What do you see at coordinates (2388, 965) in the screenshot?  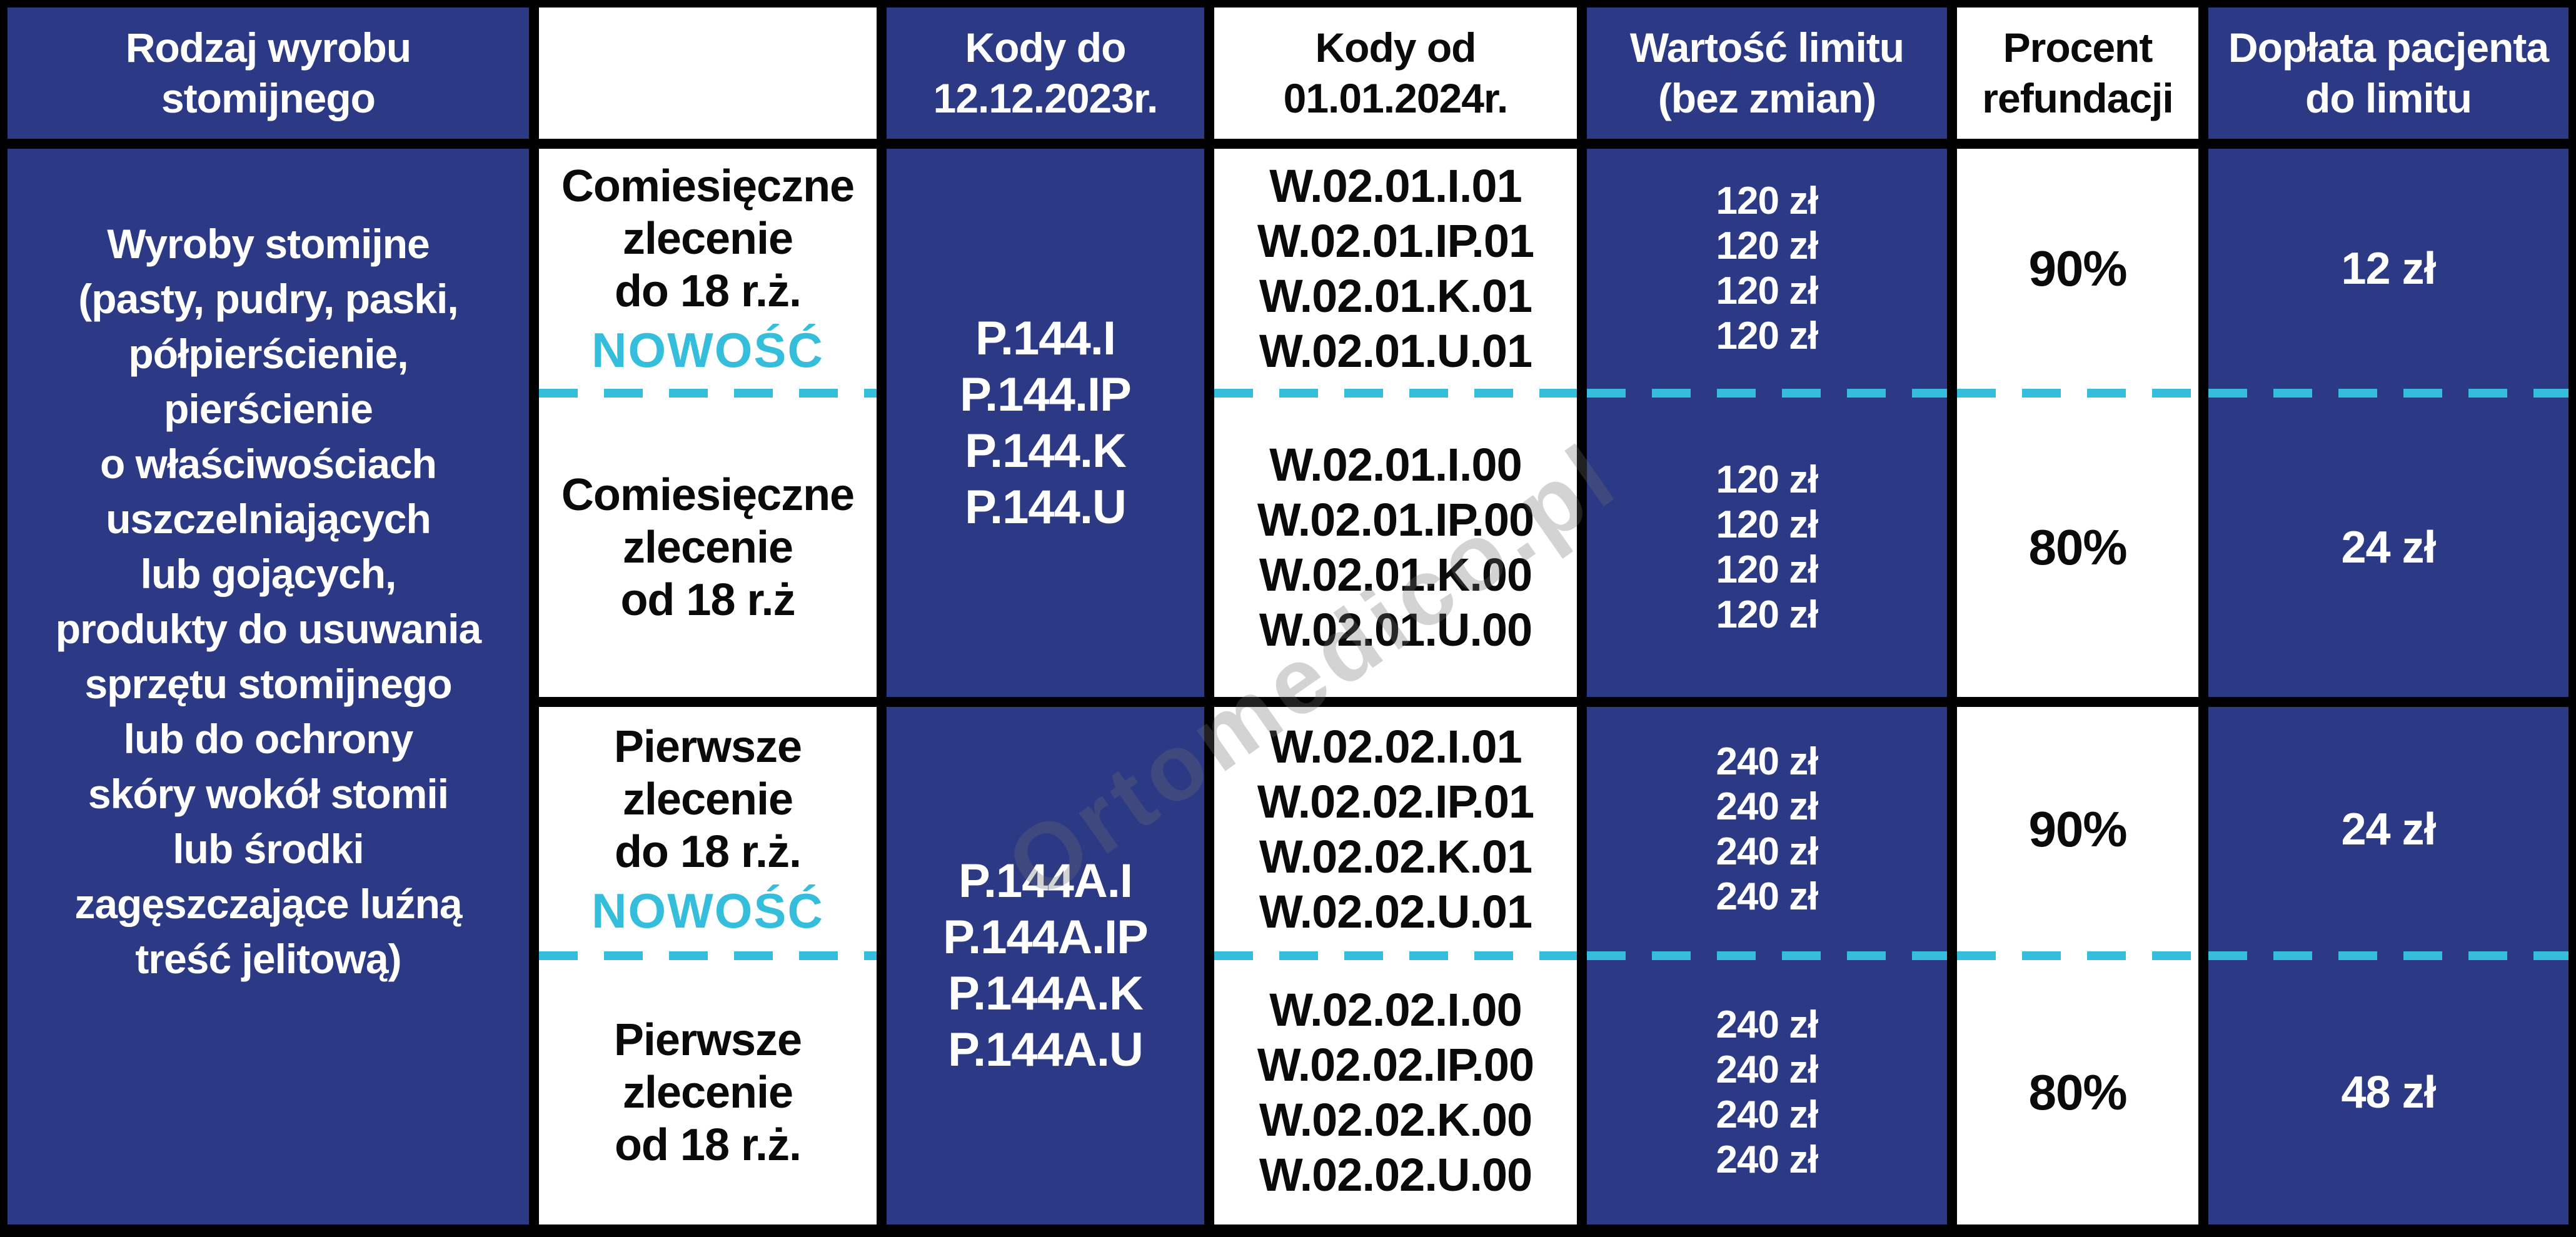 I see `patient-copay-cell-first: 24 zł 48 zł` at bounding box center [2388, 965].